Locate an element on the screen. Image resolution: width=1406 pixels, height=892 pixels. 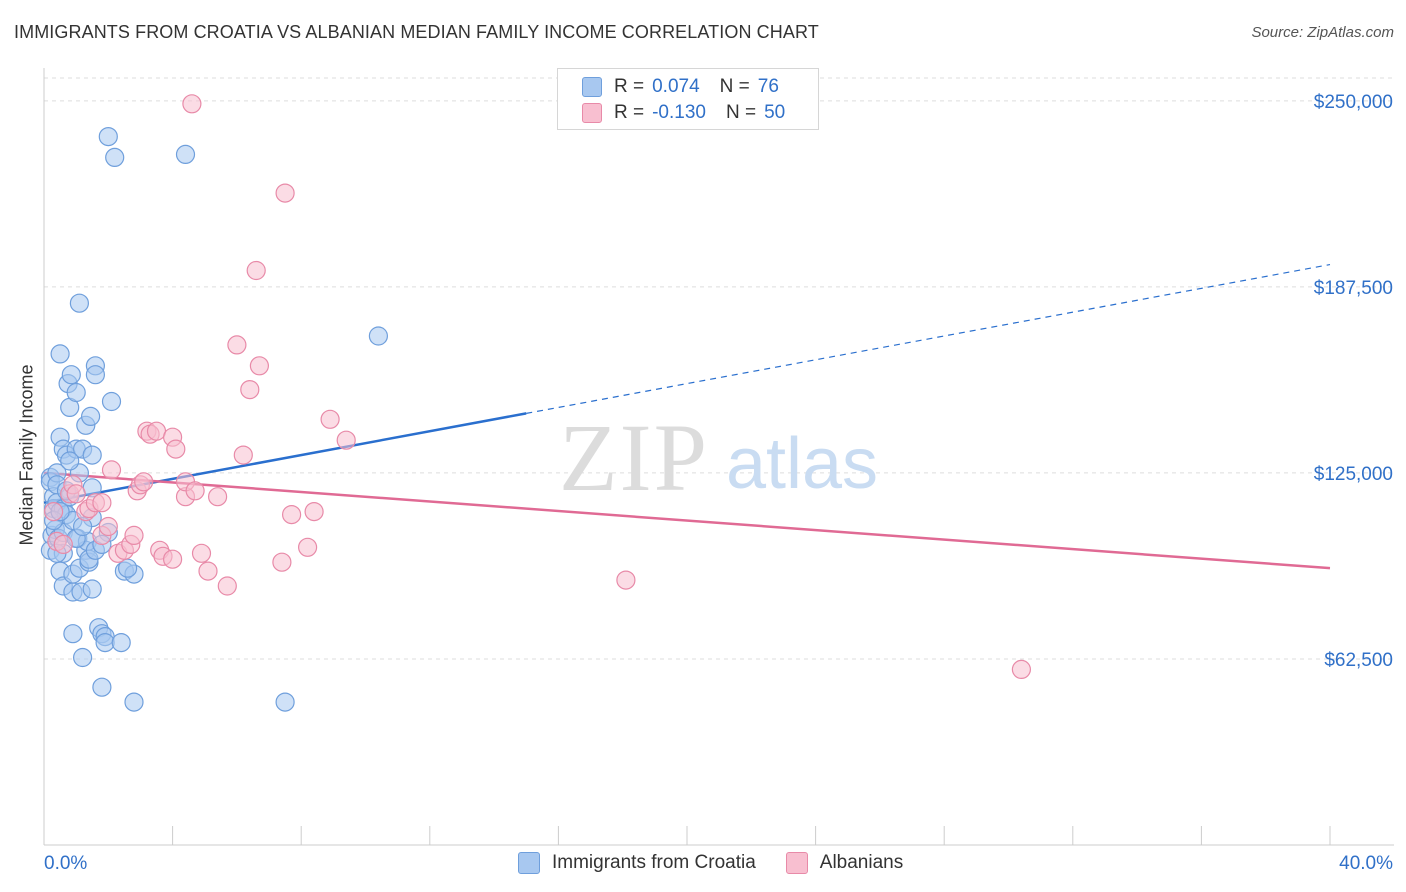
n-value: 76 is located at coordinates (768, 86).